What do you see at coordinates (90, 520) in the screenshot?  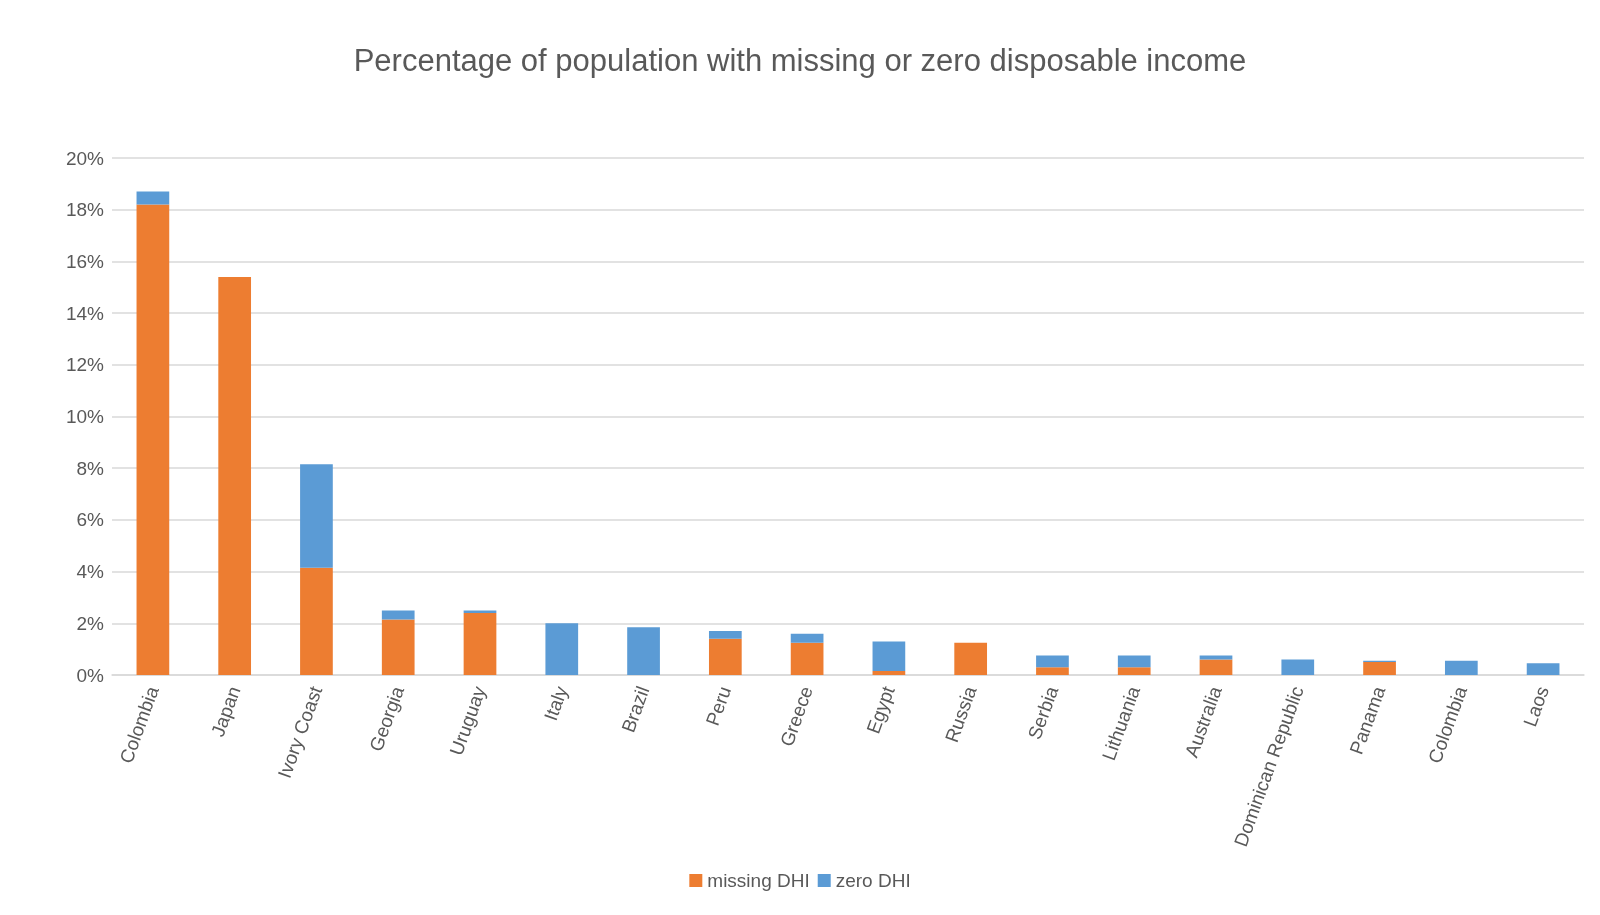 I see `y-tick-label: 6%` at bounding box center [90, 520].